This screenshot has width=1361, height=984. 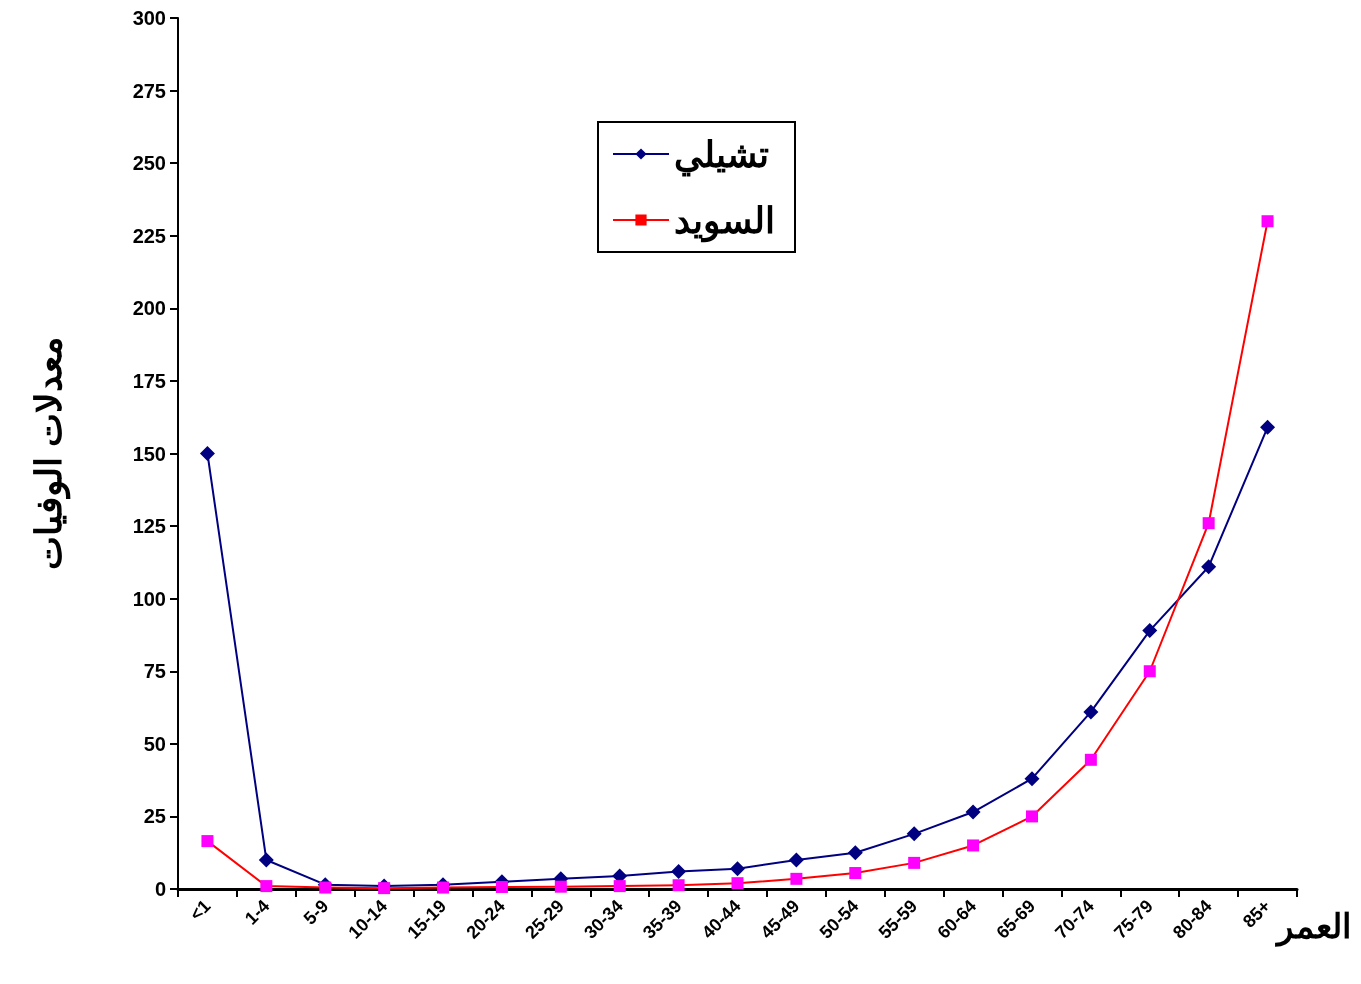 I want to click on y-tick-label: 0, so click(x=160, y=889).